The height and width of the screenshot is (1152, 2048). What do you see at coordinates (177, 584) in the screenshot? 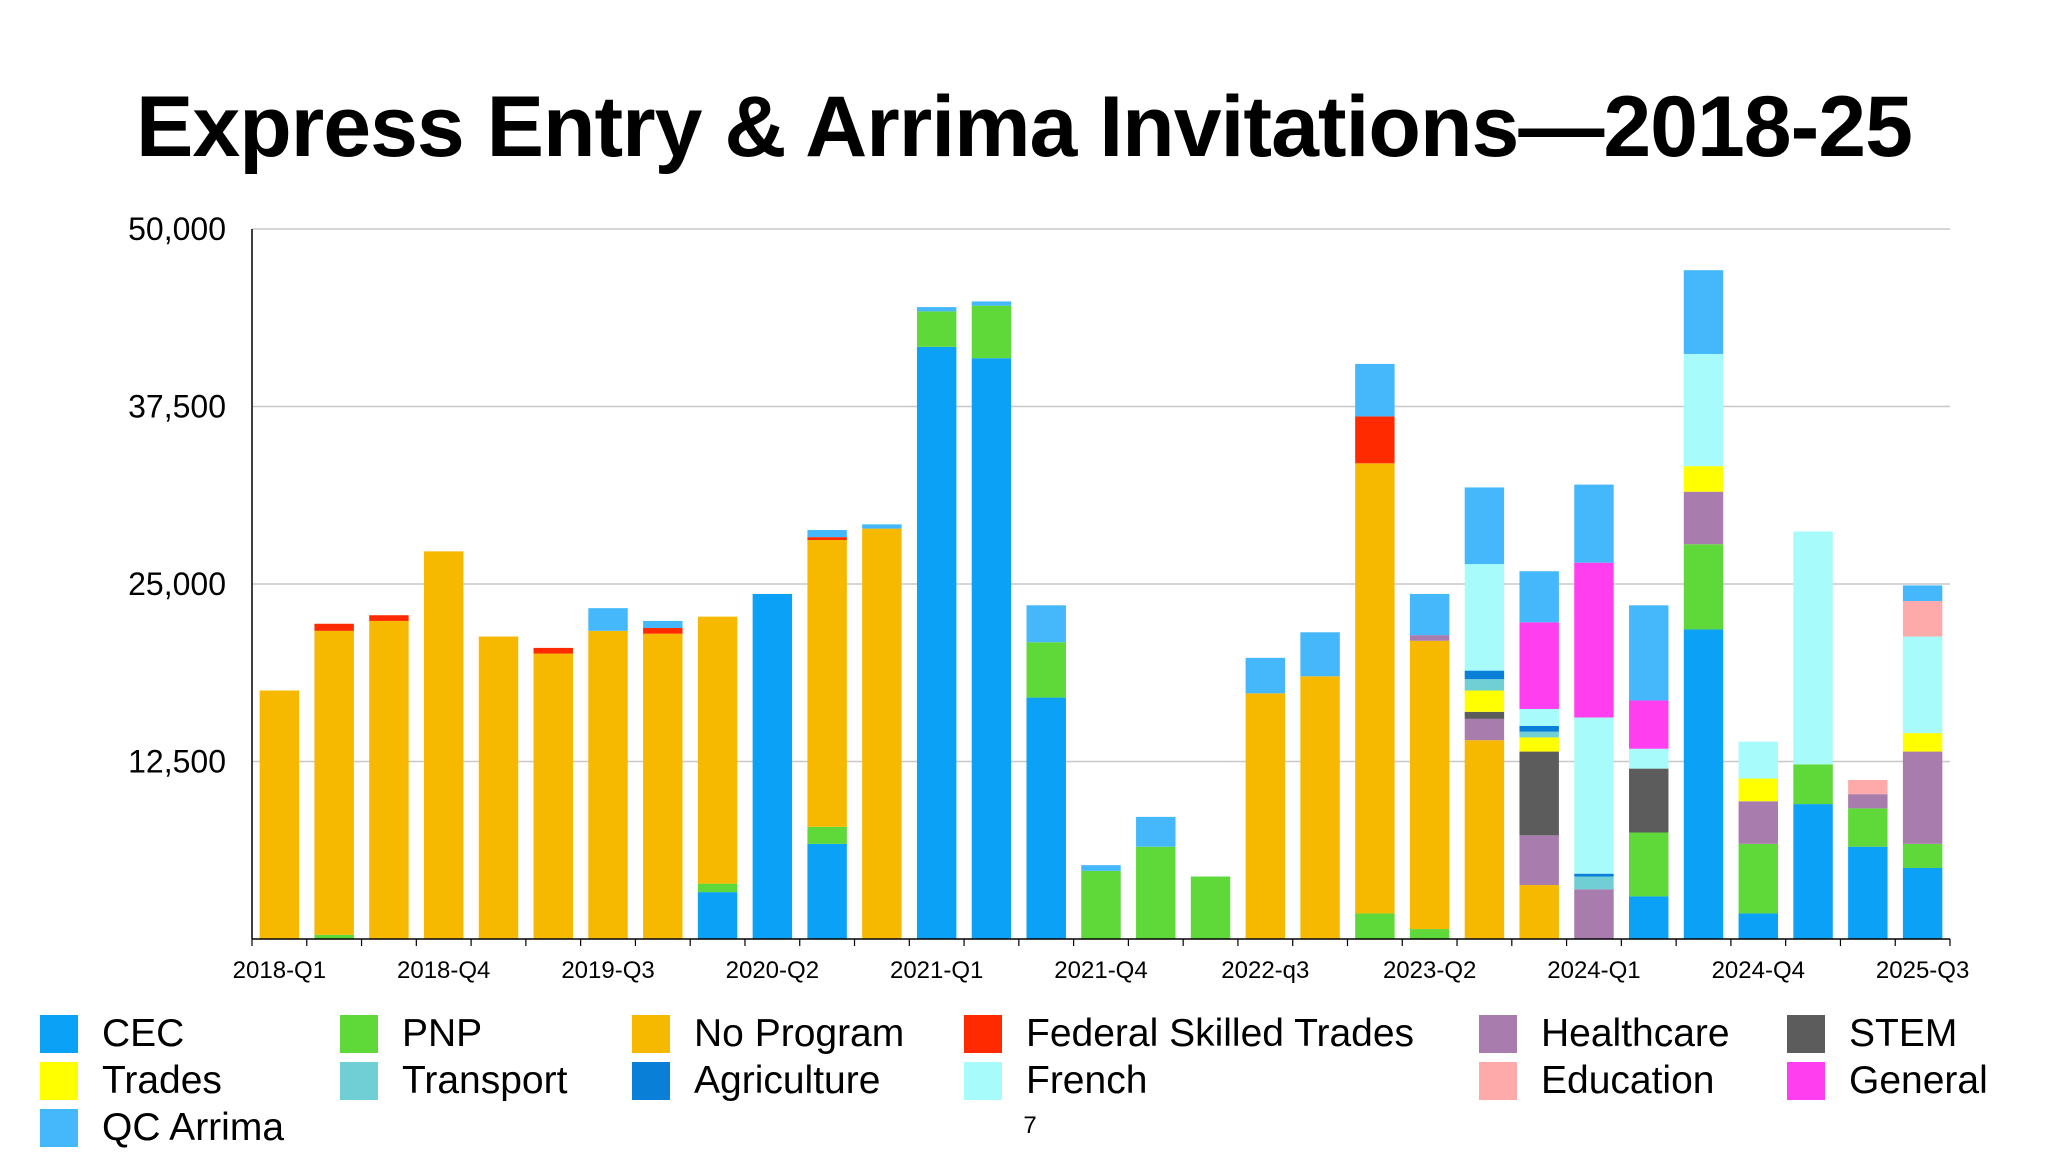
I see `y-tick-label: 25,000` at bounding box center [177, 584].